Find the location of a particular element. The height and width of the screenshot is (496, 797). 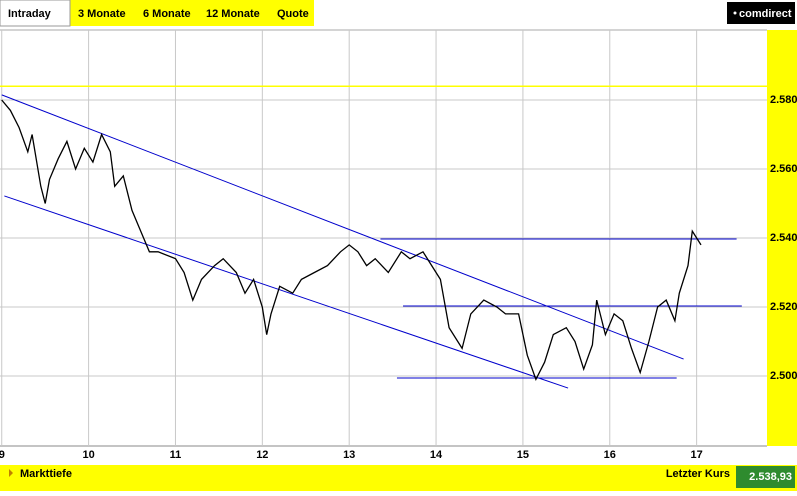

price-box is located at coordinates (765, 477).